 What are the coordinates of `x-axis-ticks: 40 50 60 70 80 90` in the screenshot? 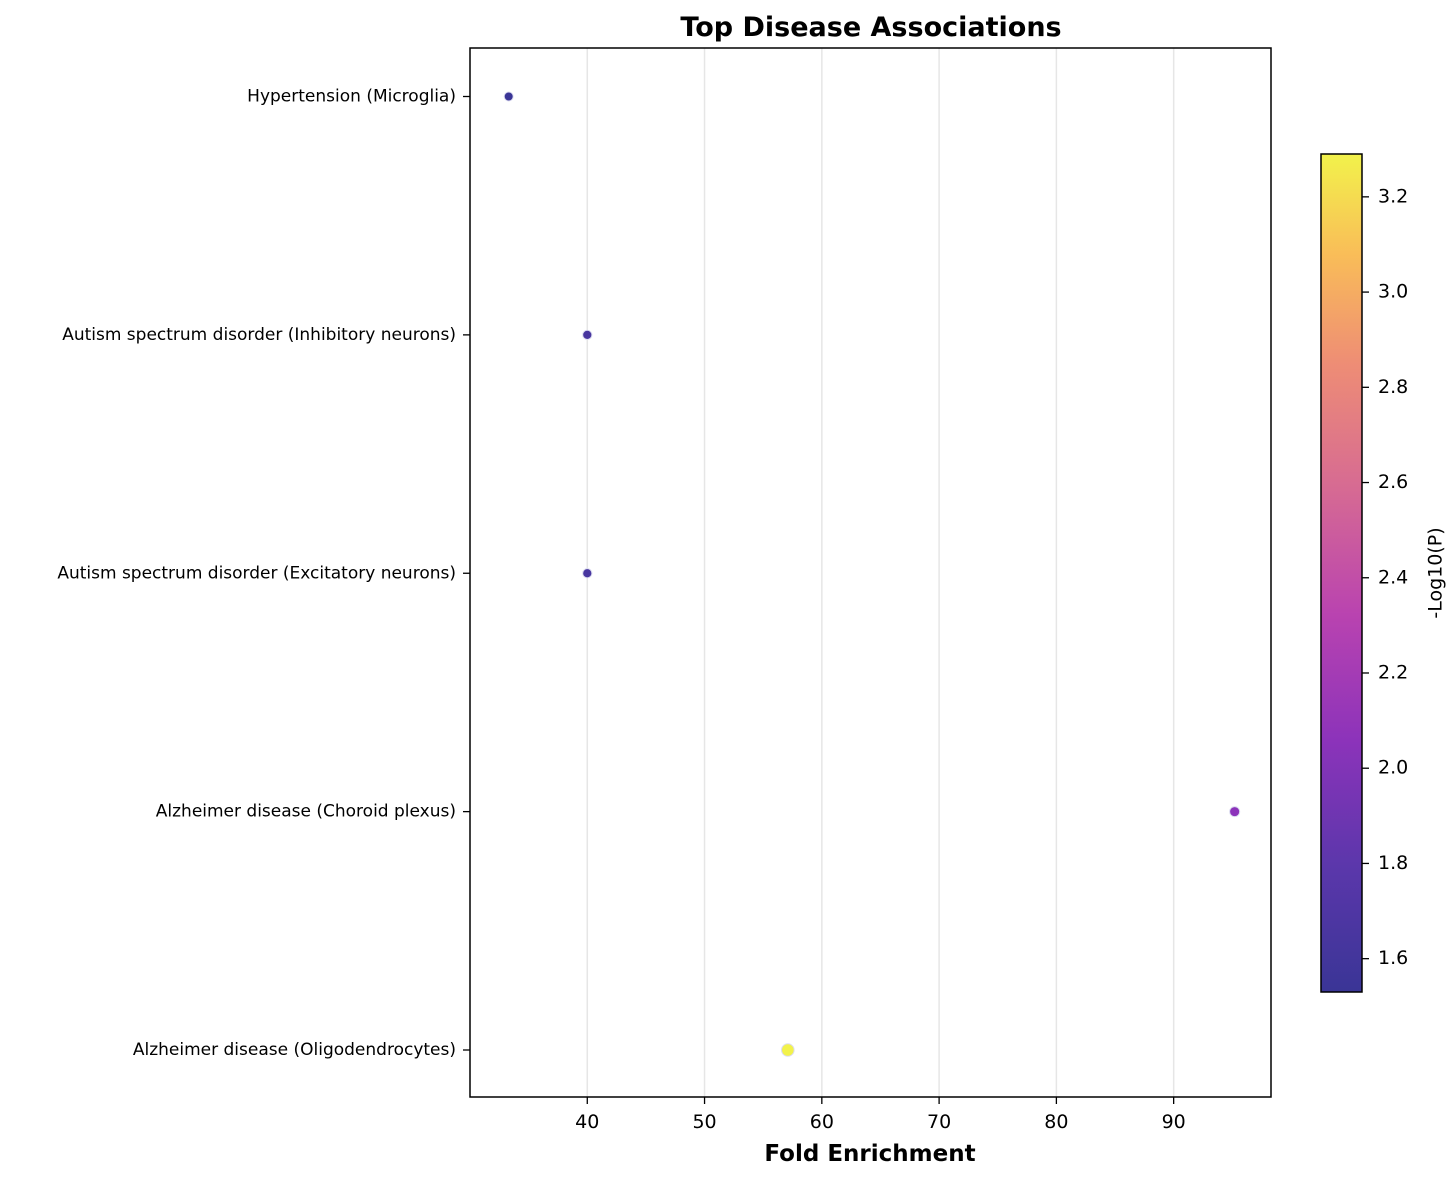 It's located at (880, 1115).